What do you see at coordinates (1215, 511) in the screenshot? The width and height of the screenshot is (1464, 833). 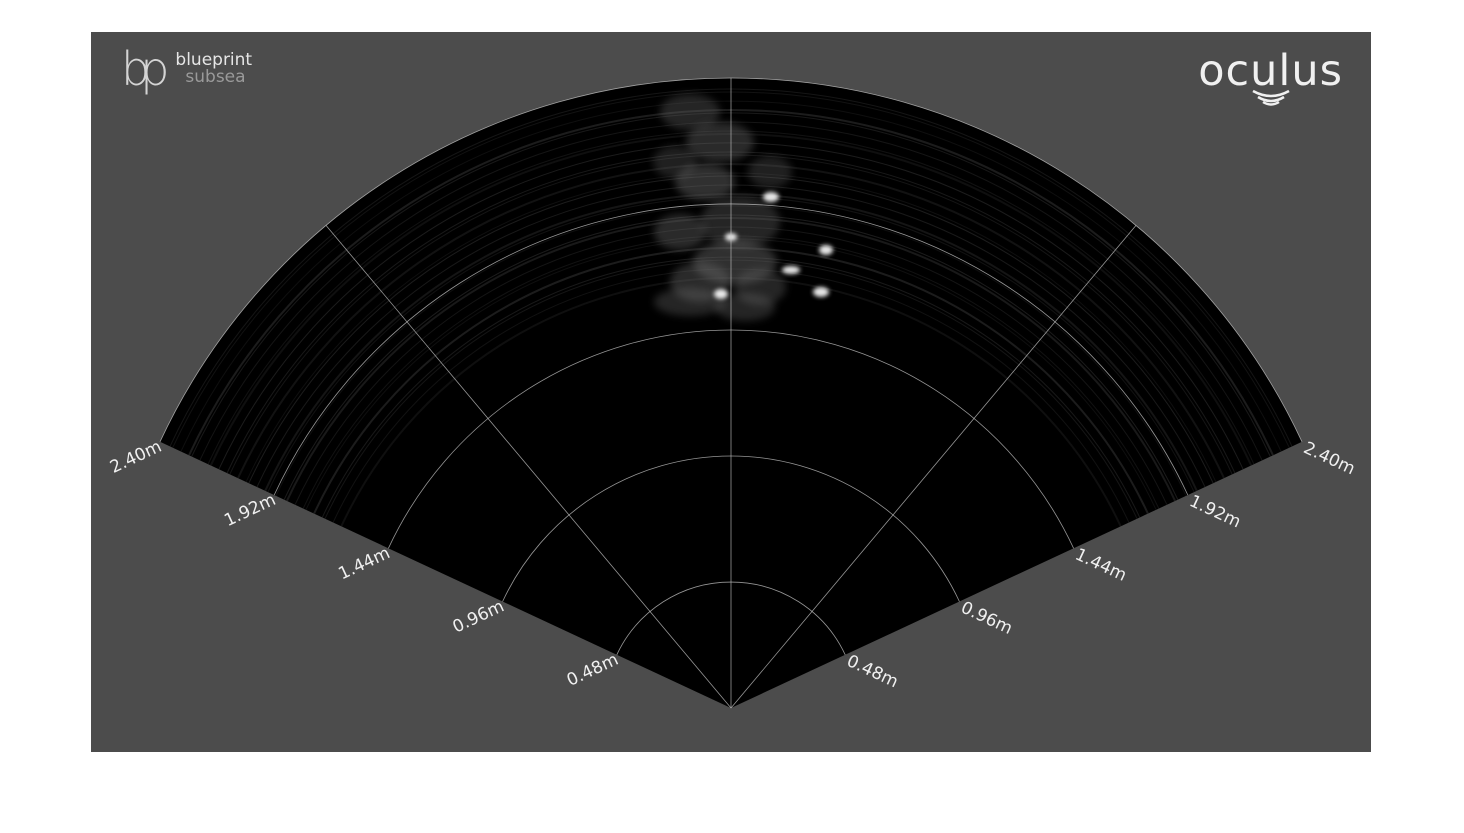 I see `range-label-right: 1.92m` at bounding box center [1215, 511].